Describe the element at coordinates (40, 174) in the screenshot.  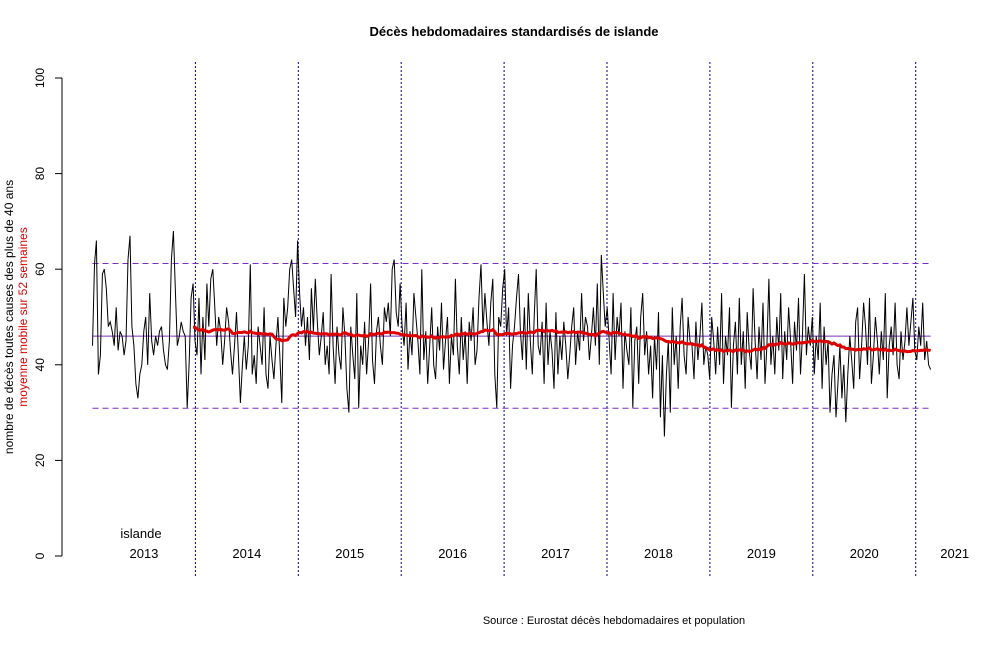
I see `y-tick-label: 80` at that location.